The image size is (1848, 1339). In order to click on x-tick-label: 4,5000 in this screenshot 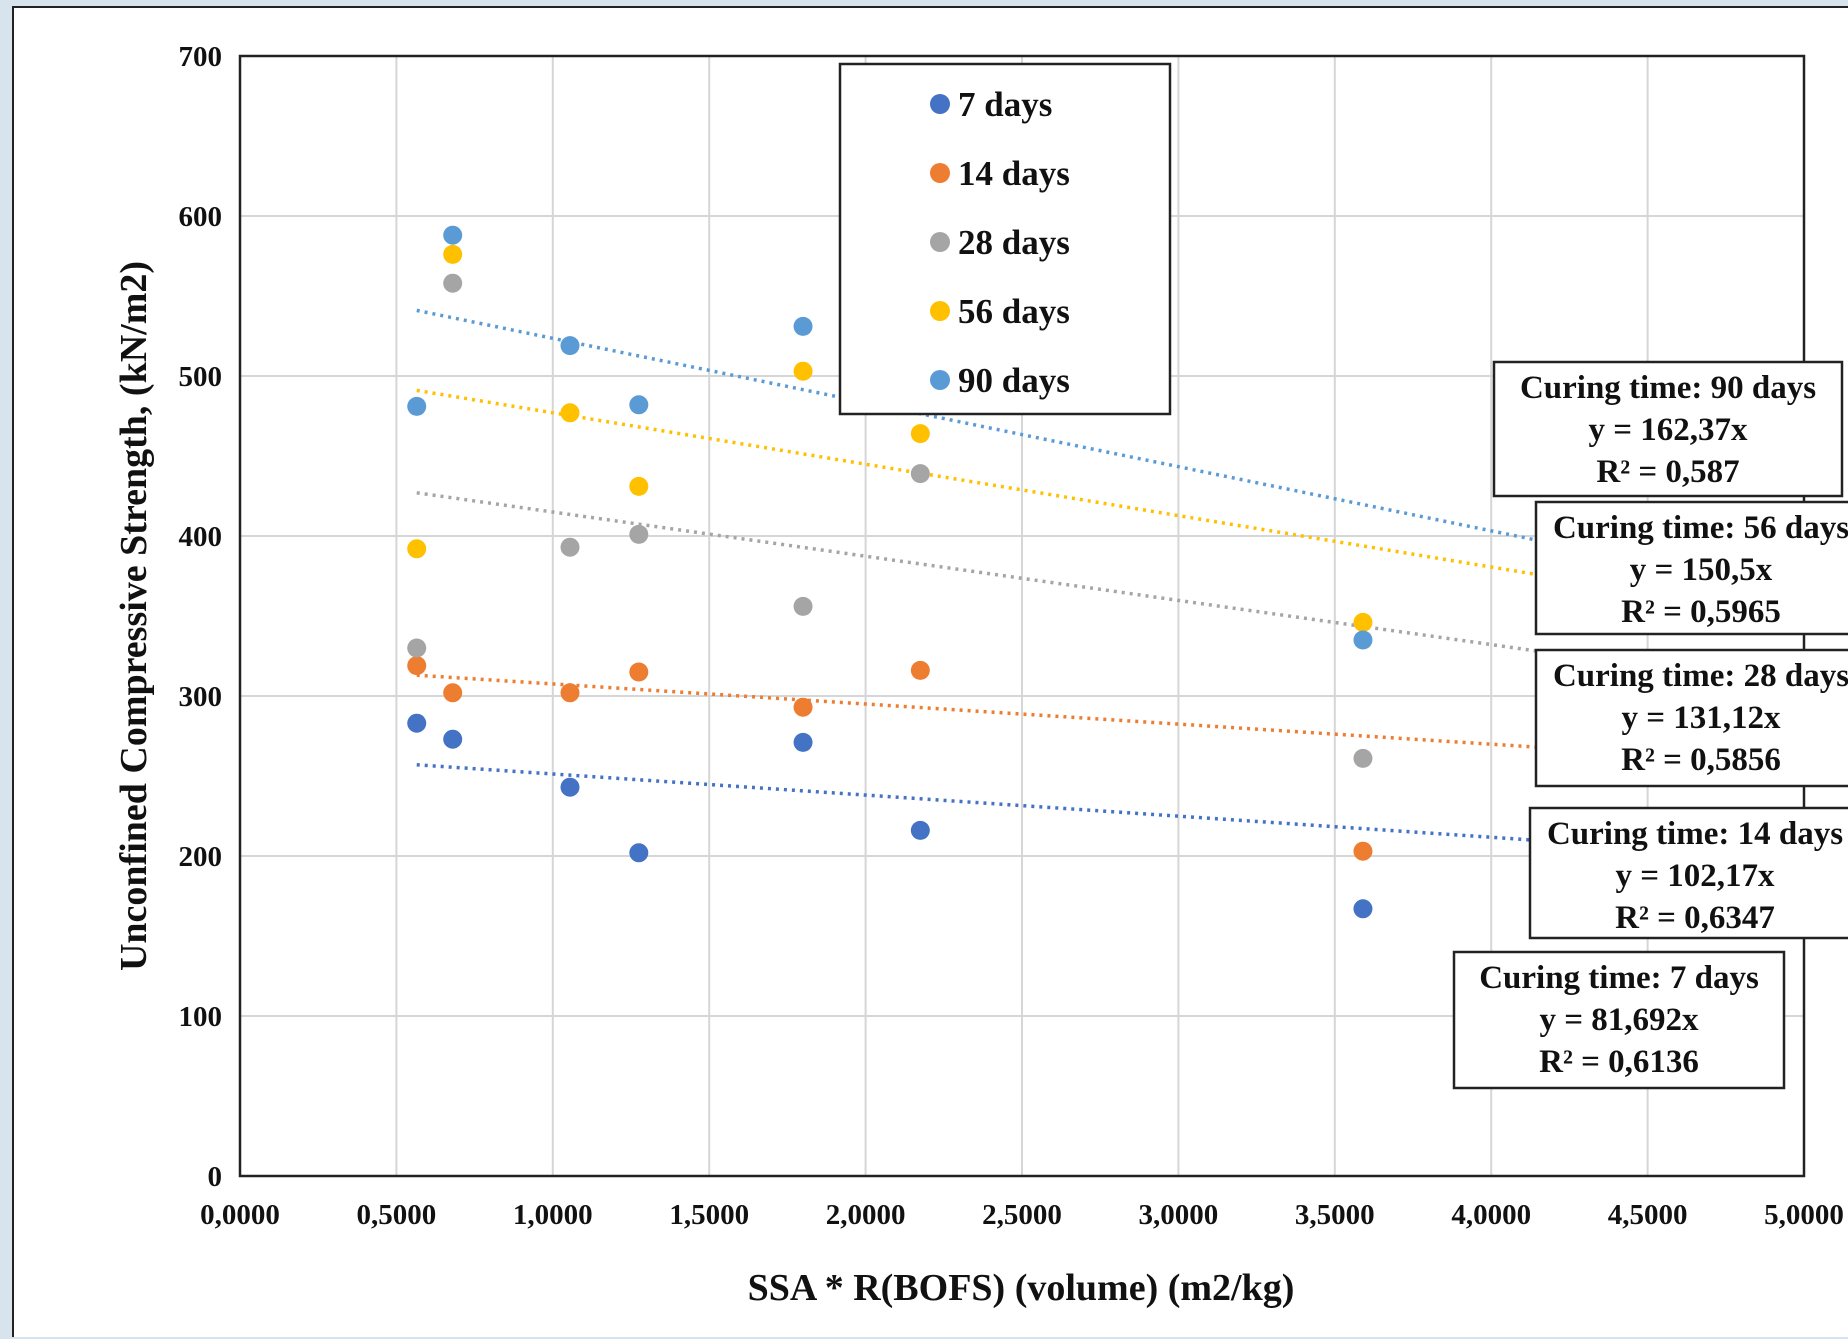, I will do `click(1648, 1215)`.